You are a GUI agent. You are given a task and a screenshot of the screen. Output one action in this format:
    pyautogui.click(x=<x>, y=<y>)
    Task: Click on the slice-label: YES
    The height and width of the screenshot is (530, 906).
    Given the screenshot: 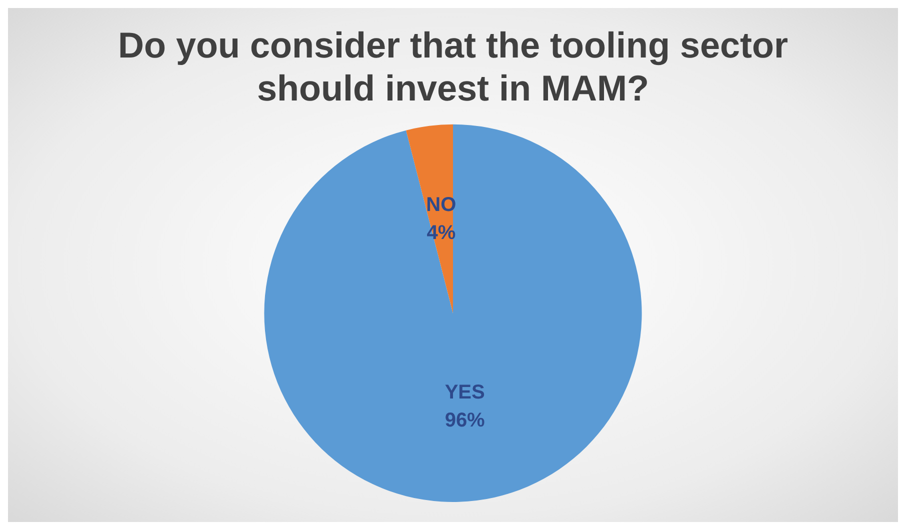 What is the action you would take?
    pyautogui.click(x=464, y=392)
    